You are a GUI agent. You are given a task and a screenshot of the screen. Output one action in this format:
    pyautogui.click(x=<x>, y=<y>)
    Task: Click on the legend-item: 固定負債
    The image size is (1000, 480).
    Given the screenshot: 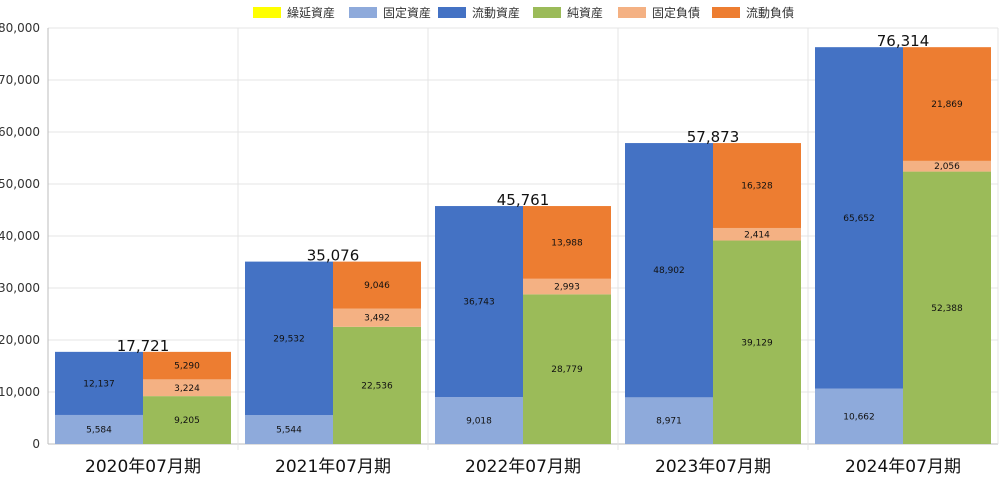 What is the action you would take?
    pyautogui.click(x=659, y=12)
    